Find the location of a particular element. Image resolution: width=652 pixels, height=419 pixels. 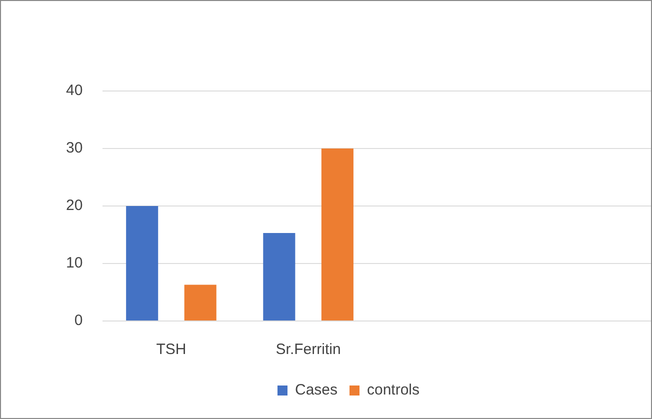

legend-label: controls is located at coordinates (393, 390).